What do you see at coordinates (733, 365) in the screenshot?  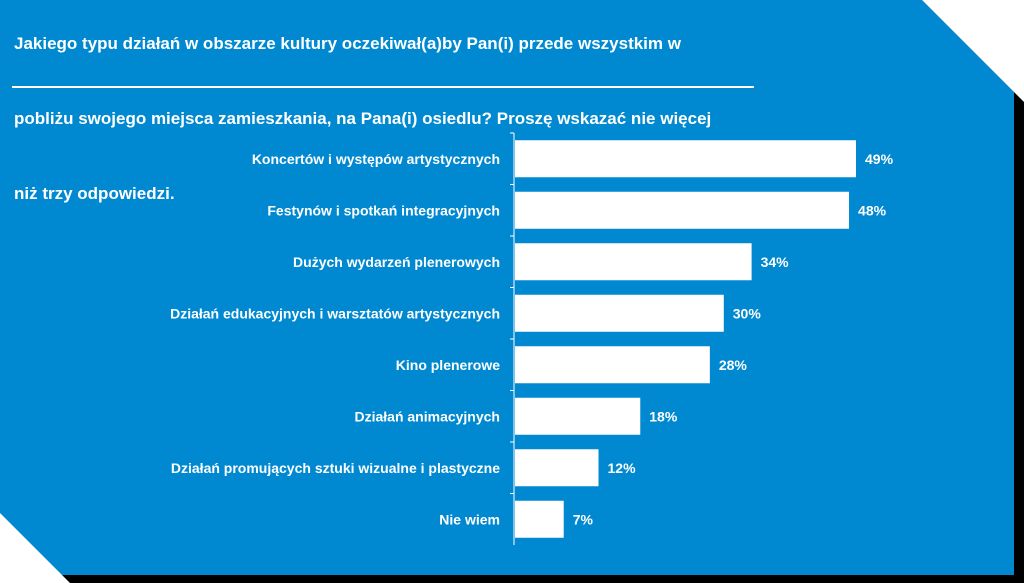 I see `value-label: 28%` at bounding box center [733, 365].